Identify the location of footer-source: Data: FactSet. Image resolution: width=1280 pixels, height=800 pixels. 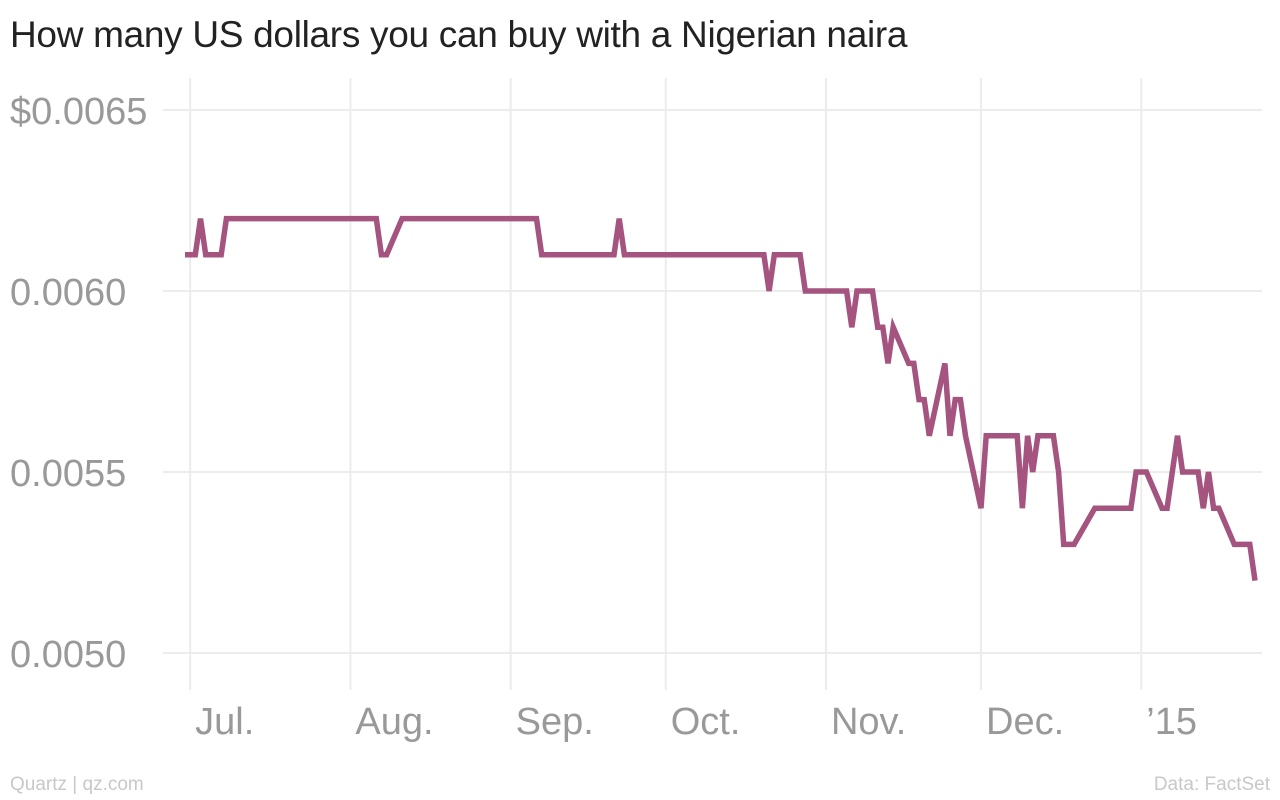
(1211, 784).